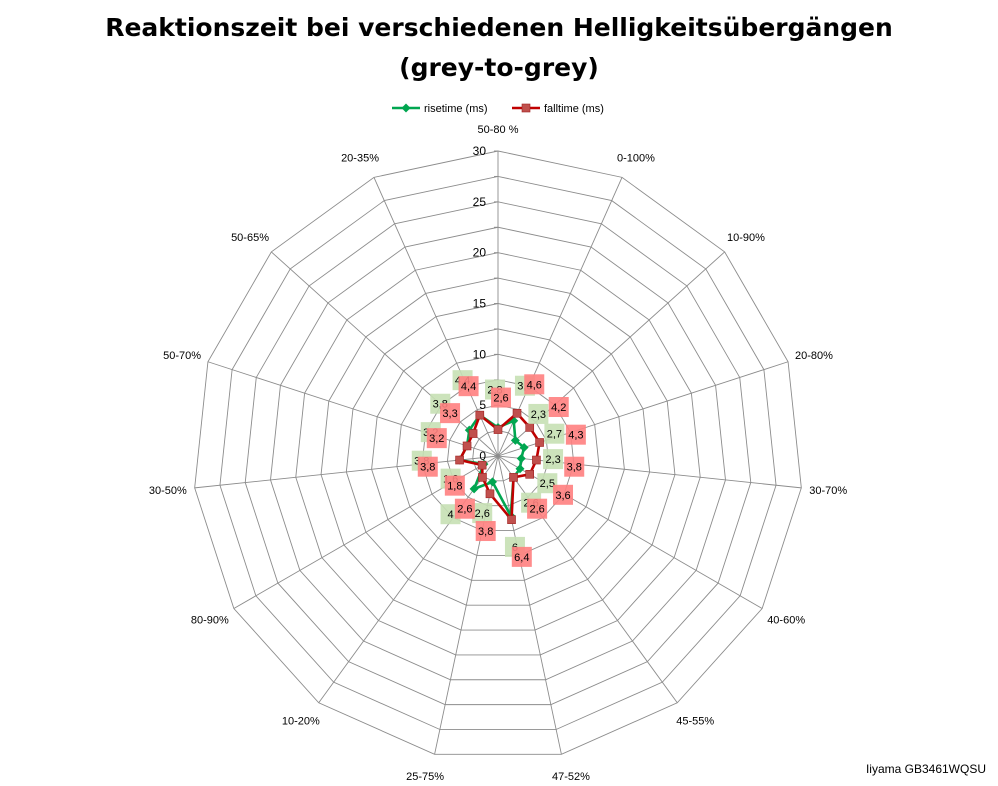  I want to click on category-label: 80-90%, so click(210, 621).